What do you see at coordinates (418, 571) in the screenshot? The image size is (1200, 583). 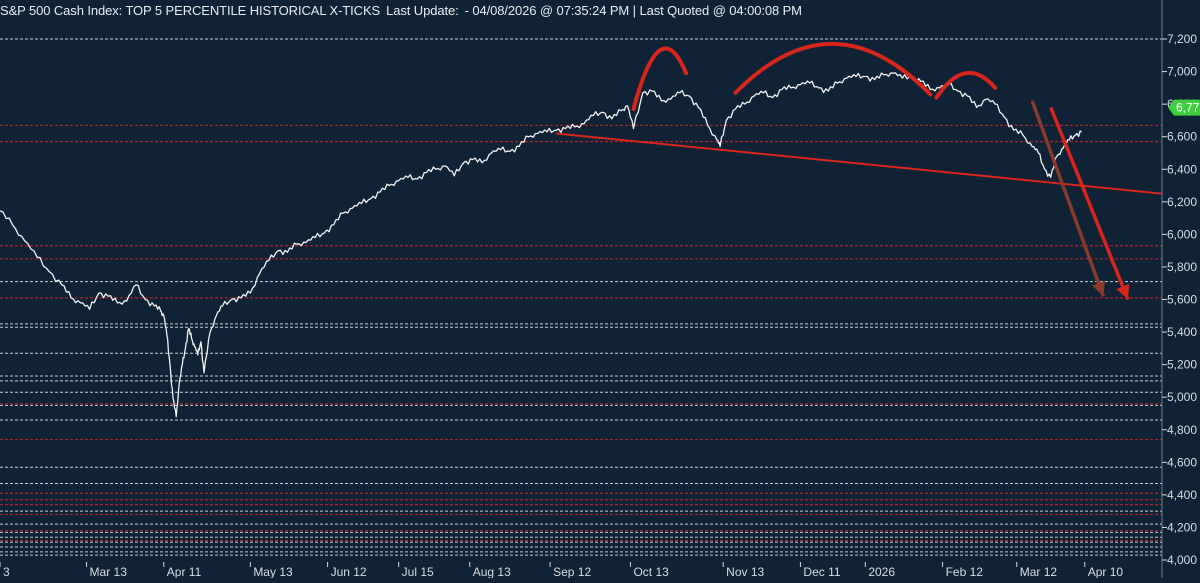 I see `x-tick-label: Jul 15` at bounding box center [418, 571].